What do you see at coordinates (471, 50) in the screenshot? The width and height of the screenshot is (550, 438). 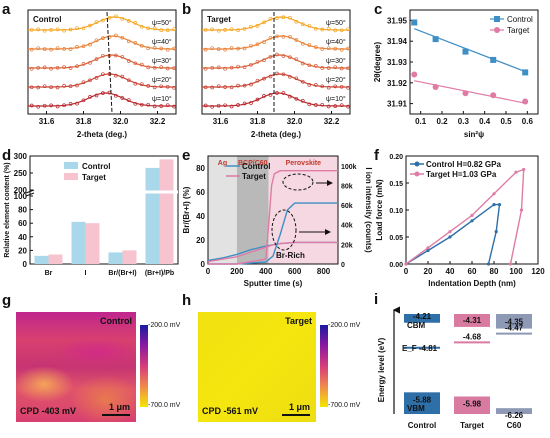 I see `fit-line` at bounding box center [471, 50].